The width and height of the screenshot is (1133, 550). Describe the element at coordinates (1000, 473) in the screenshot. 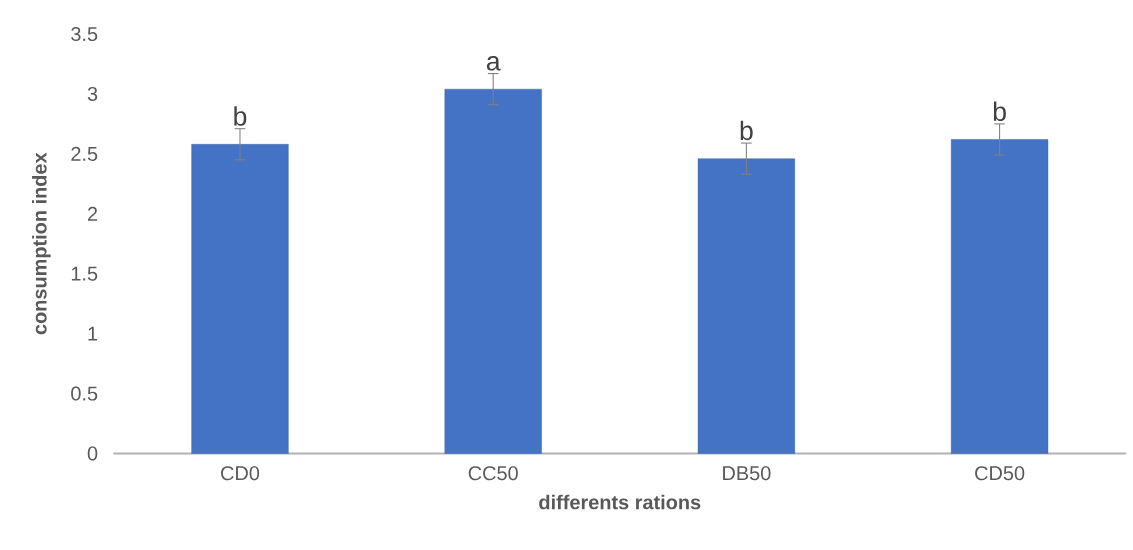

I see `x-tick-label: CD50` at that location.